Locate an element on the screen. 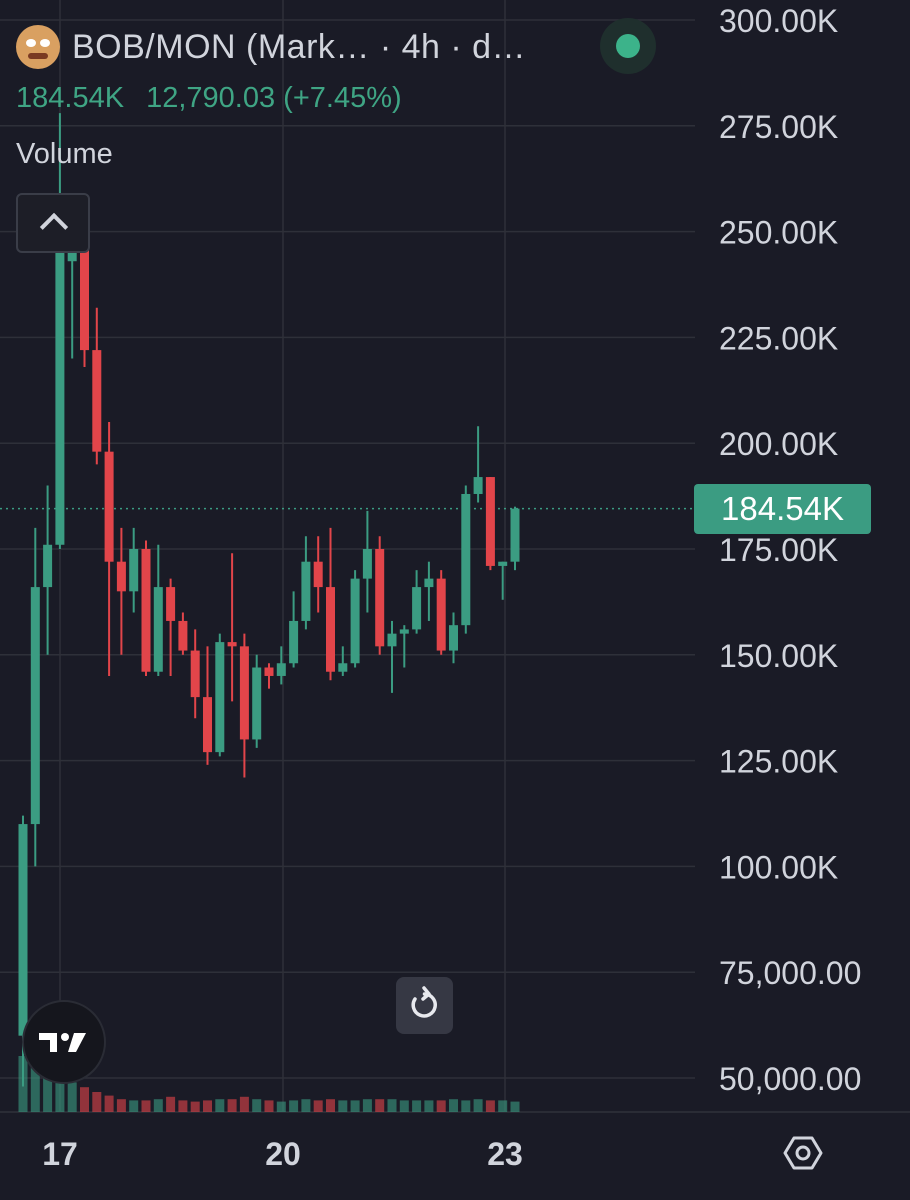 The image size is (910, 1200). y-axis-tick-label: 300.00K is located at coordinates (778, 21).